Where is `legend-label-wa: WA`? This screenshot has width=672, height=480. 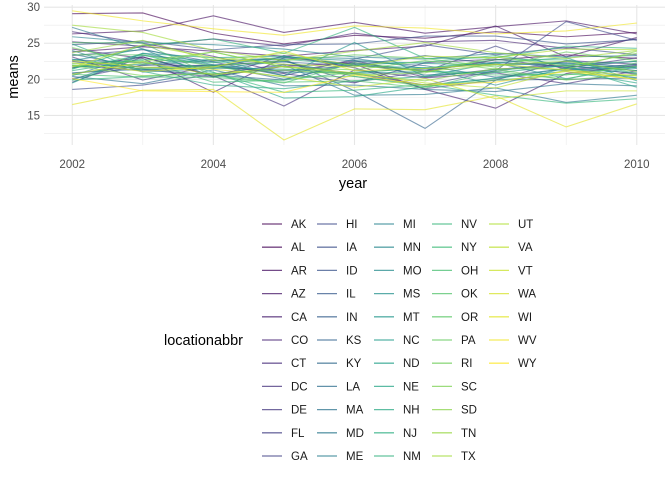
legend-label-wa: WA is located at coordinates (527, 295).